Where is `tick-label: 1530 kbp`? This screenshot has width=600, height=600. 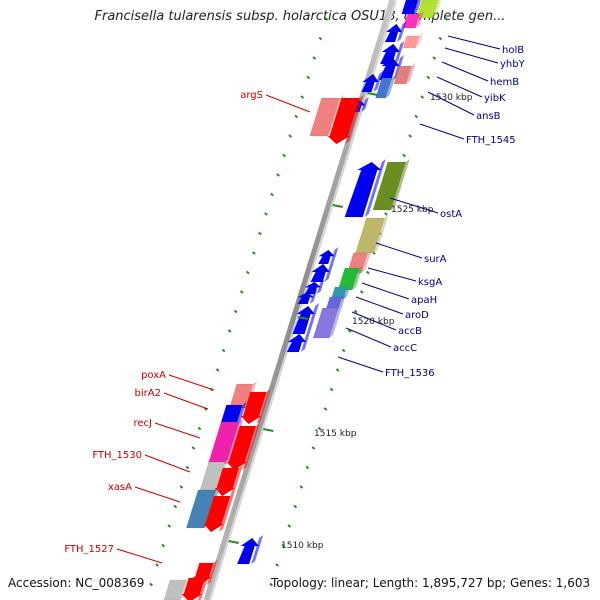 tick-label: 1530 kbp is located at coordinates (451, 98).